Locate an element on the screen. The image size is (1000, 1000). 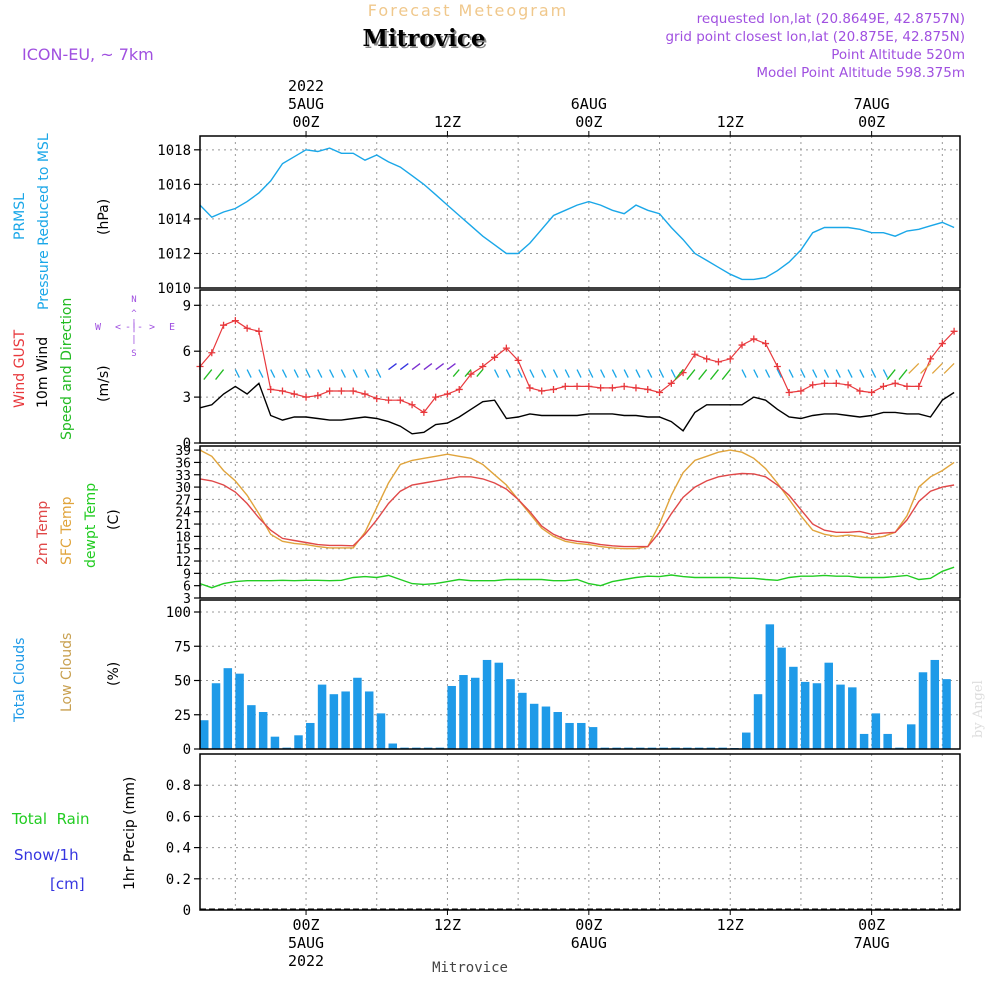
pressure-frame is located at coordinates (580, 212).